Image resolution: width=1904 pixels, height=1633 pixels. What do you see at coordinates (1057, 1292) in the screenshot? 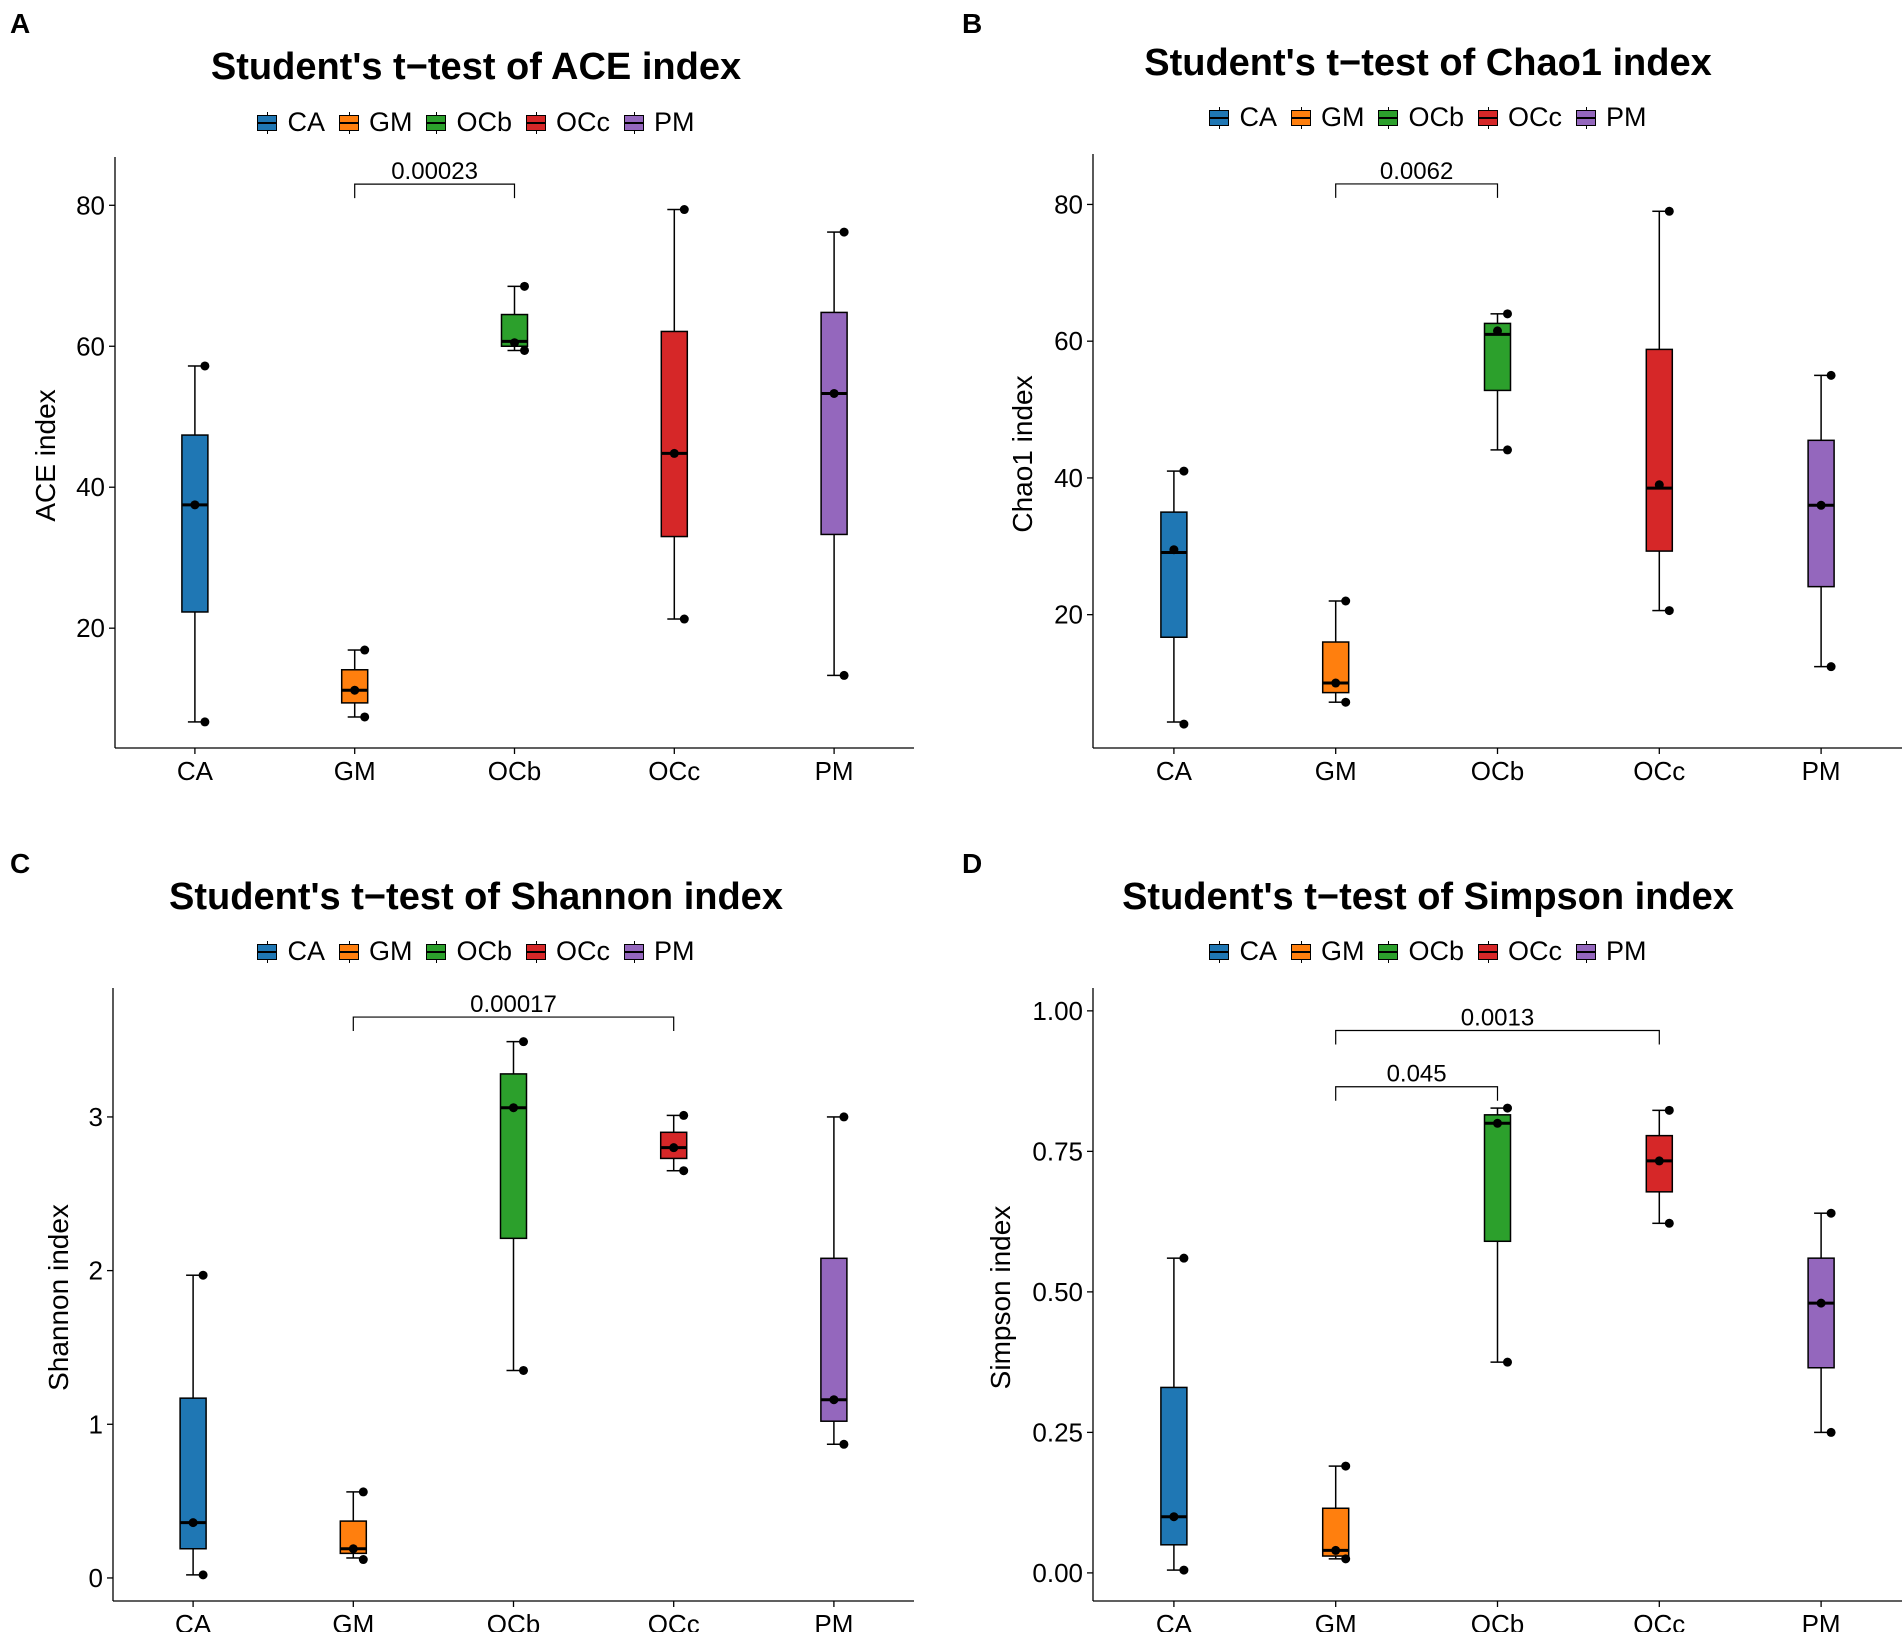
I see `y-tick-label: 0.50` at bounding box center [1057, 1292].